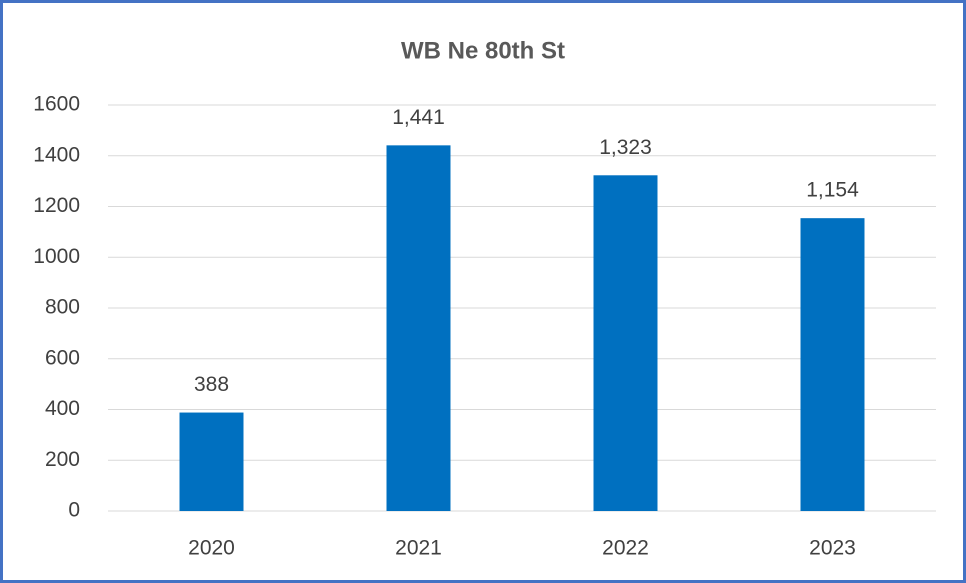  I want to click on y-tick-label: 800, so click(62, 307).